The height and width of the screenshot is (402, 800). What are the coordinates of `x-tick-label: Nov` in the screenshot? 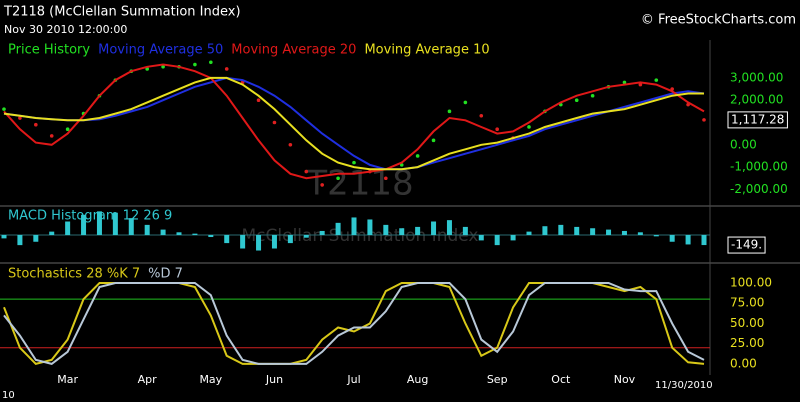 It's located at (625, 379).